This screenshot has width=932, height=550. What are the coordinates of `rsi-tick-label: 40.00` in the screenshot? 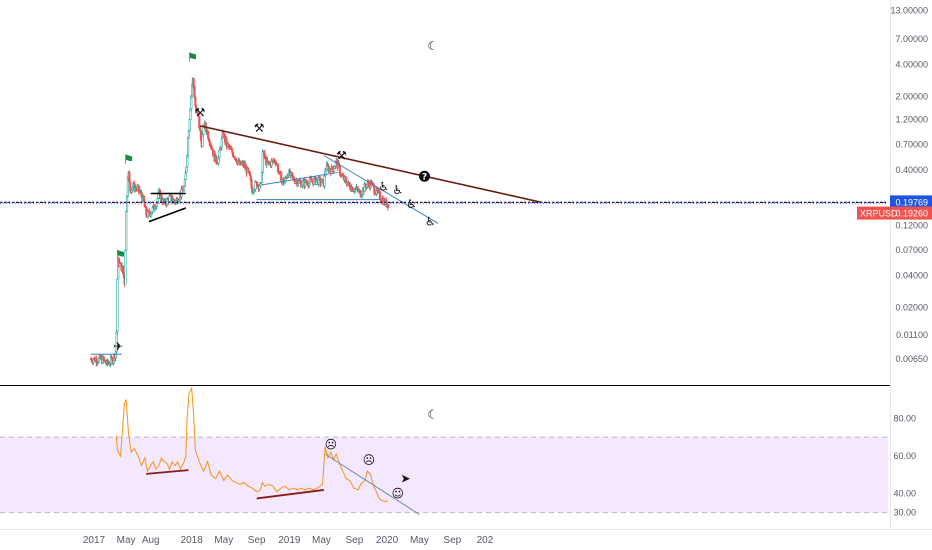 It's located at (904, 494).